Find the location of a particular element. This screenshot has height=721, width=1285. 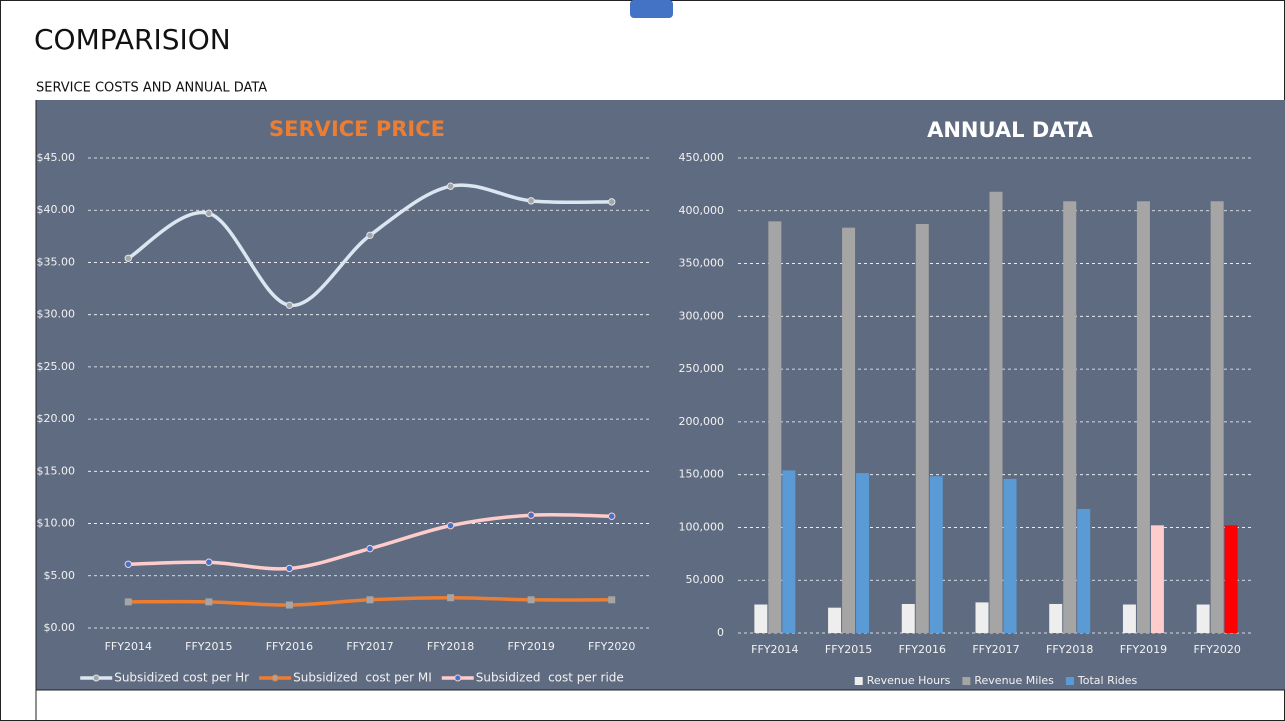

tab is located at coordinates (651, 9).